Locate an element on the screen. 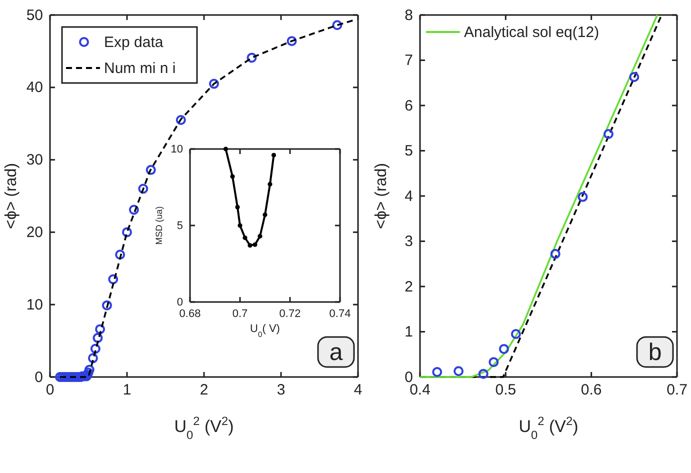 This screenshot has width=691, height=473. y-tick-label: 1 is located at coordinates (408, 332).